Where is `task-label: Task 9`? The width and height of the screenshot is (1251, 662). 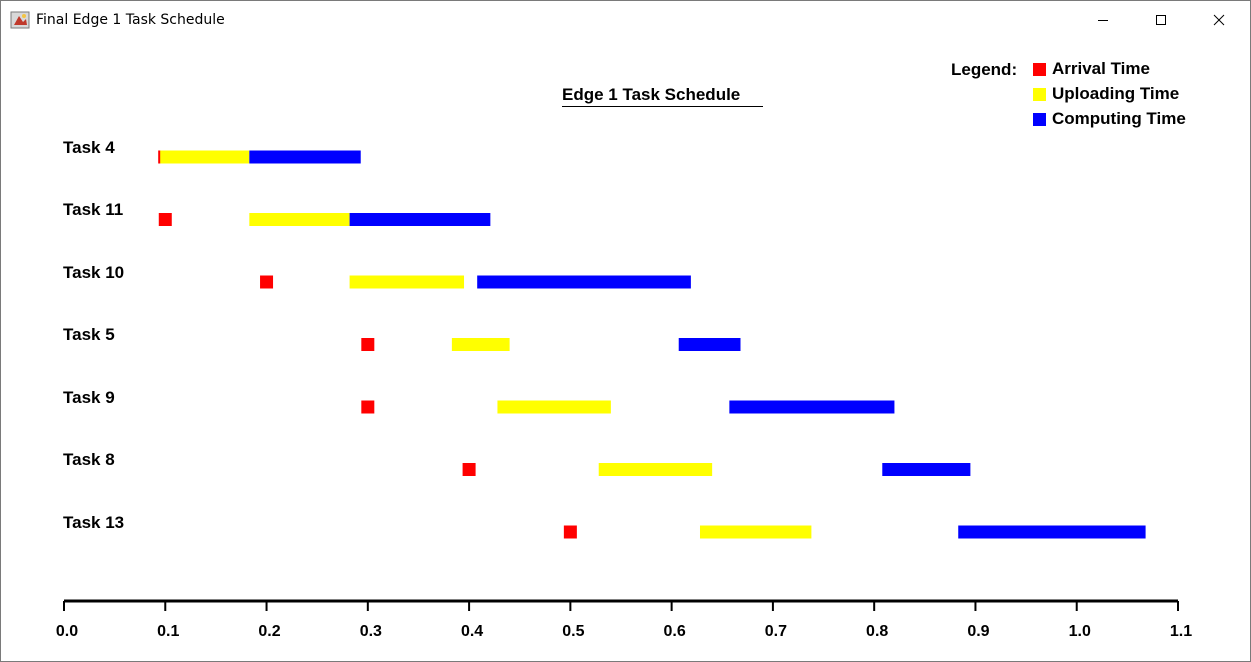 task-label: Task 9 is located at coordinates (89, 397).